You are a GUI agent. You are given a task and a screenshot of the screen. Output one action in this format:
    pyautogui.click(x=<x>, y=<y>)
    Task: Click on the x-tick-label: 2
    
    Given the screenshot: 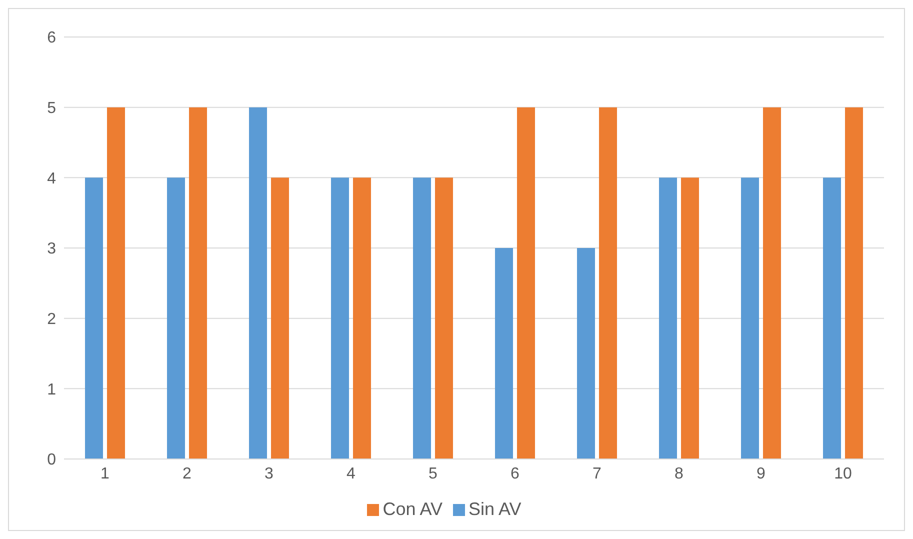 What is the action you would take?
    pyautogui.click(x=187, y=473)
    